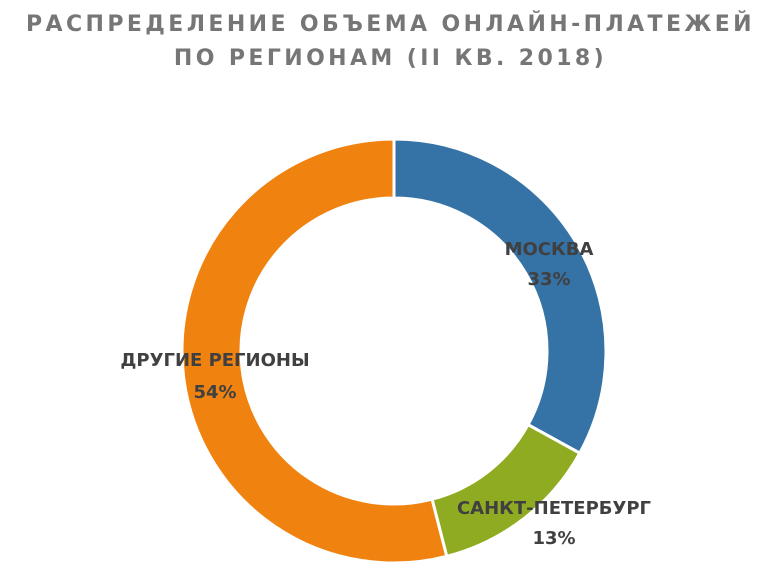  Describe the element at coordinates (214, 360) in the screenshot. I see `slice-label-other-regions: ДРУГИЕ РЕГИОНЫ` at that location.